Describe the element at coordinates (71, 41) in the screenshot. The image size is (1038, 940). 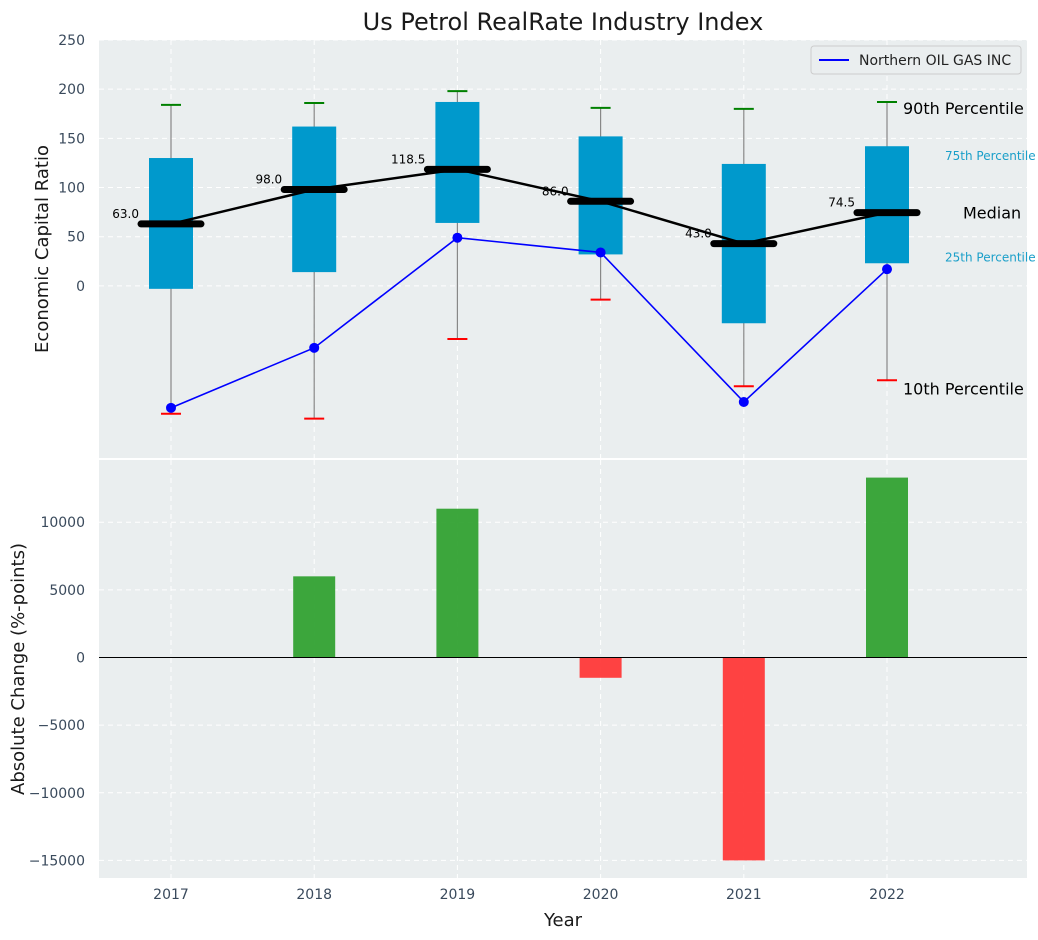
I see `top-y-tick-label: 250` at that location.